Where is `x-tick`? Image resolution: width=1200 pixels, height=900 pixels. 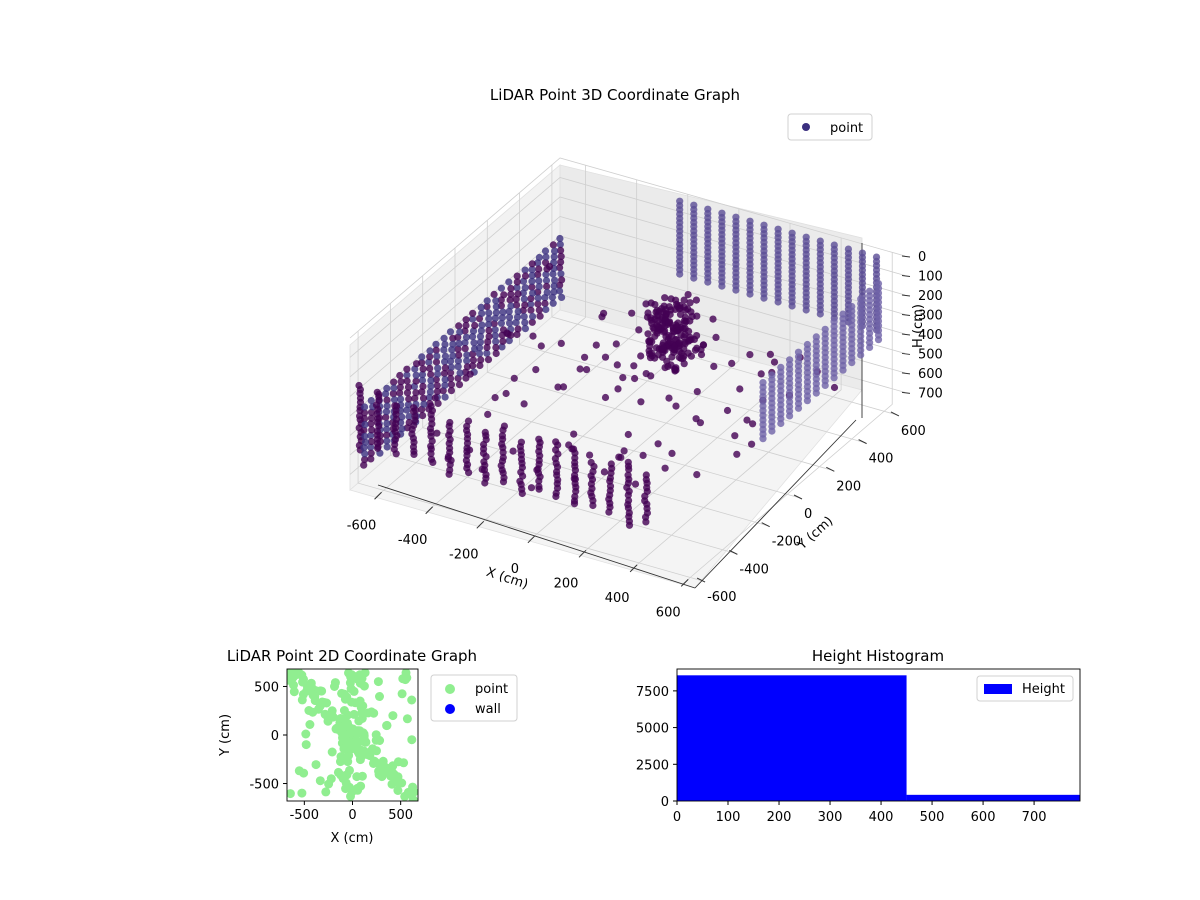 x-tick is located at coordinates (378, 495).